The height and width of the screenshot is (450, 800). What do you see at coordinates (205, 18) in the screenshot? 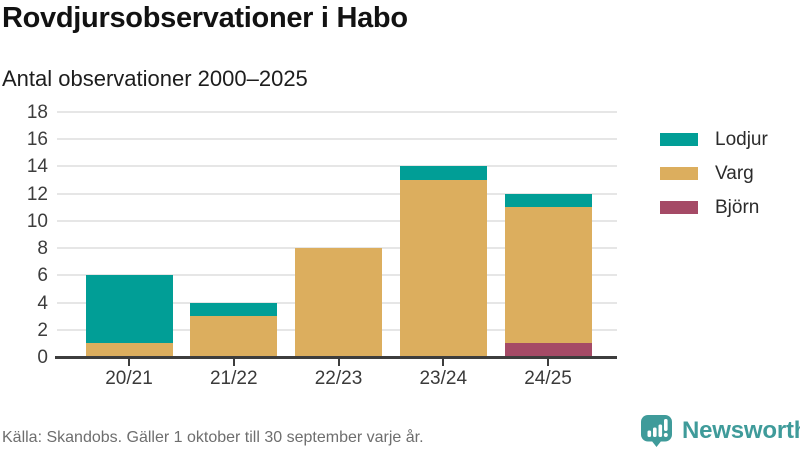
I see `chart-title: Rovdjursobservationer i Habo` at bounding box center [205, 18].